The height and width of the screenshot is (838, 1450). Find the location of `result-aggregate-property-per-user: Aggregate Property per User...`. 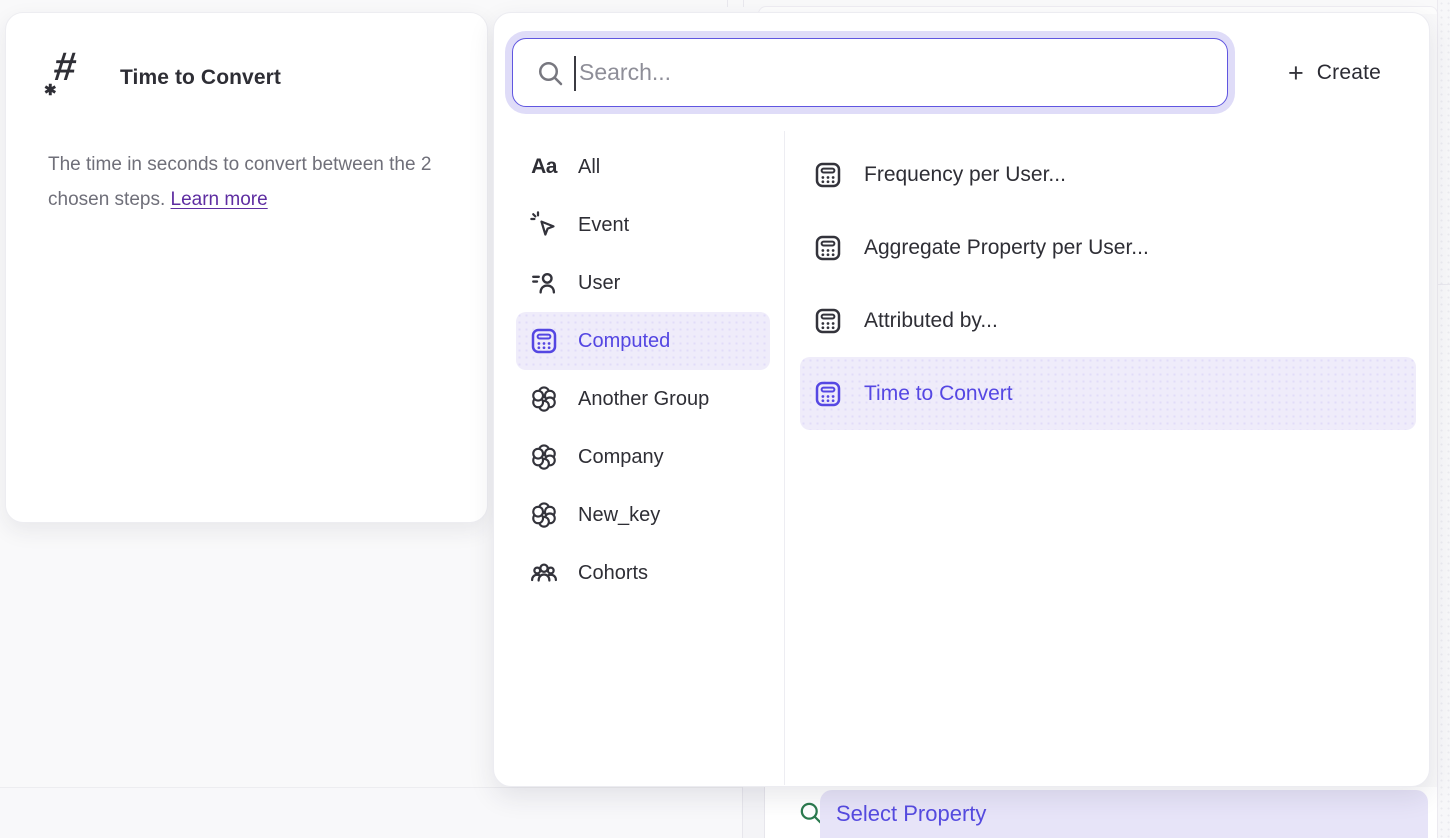

result-aggregate-property-per-user: Aggregate Property per User... is located at coordinates (1108, 247).